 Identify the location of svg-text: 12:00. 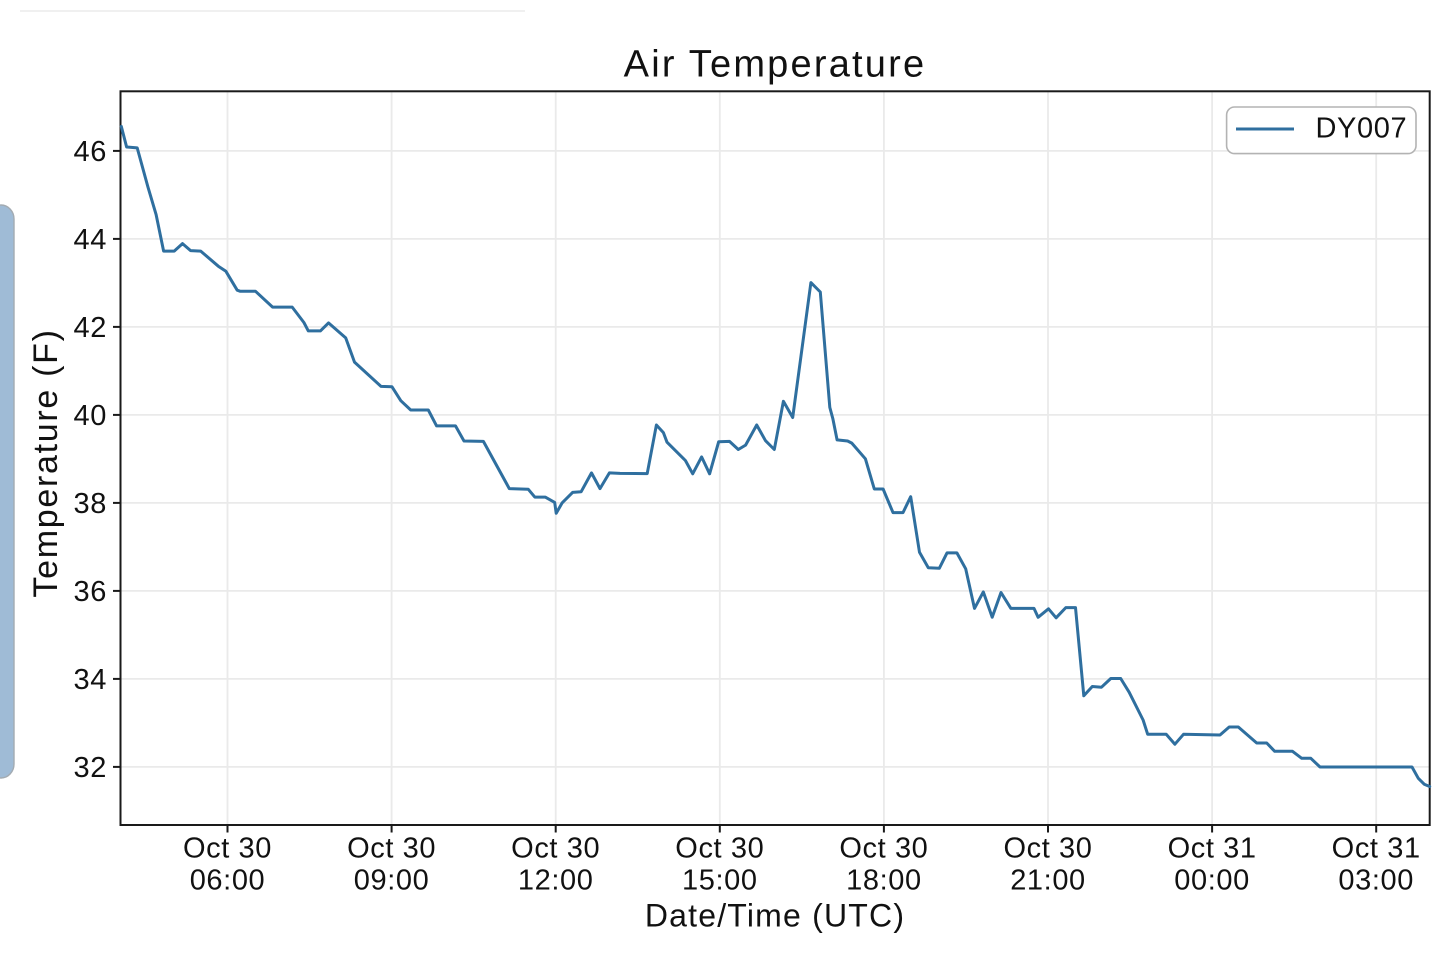
(556, 880).